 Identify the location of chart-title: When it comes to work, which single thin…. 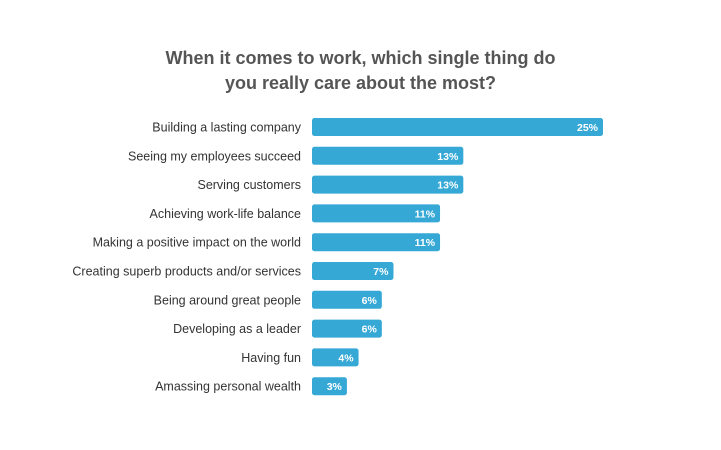
(360, 71).